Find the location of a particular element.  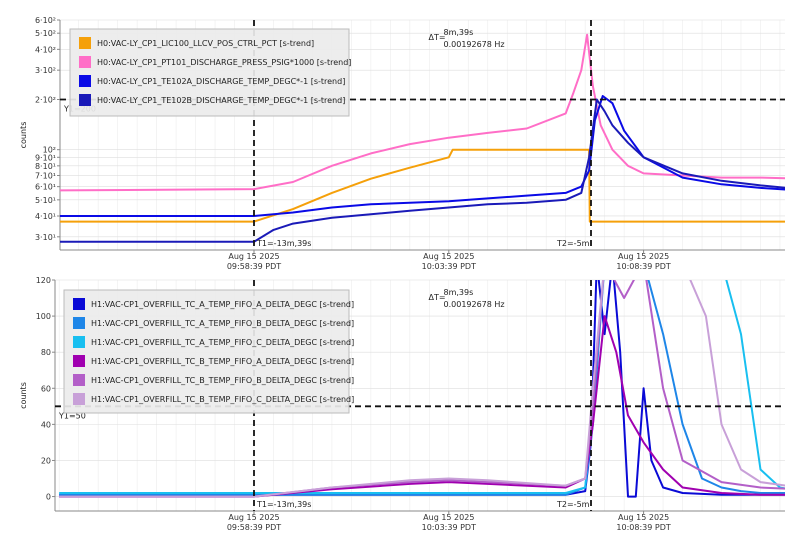

y-tick-label: 5·10² is located at coordinates (45, 33).